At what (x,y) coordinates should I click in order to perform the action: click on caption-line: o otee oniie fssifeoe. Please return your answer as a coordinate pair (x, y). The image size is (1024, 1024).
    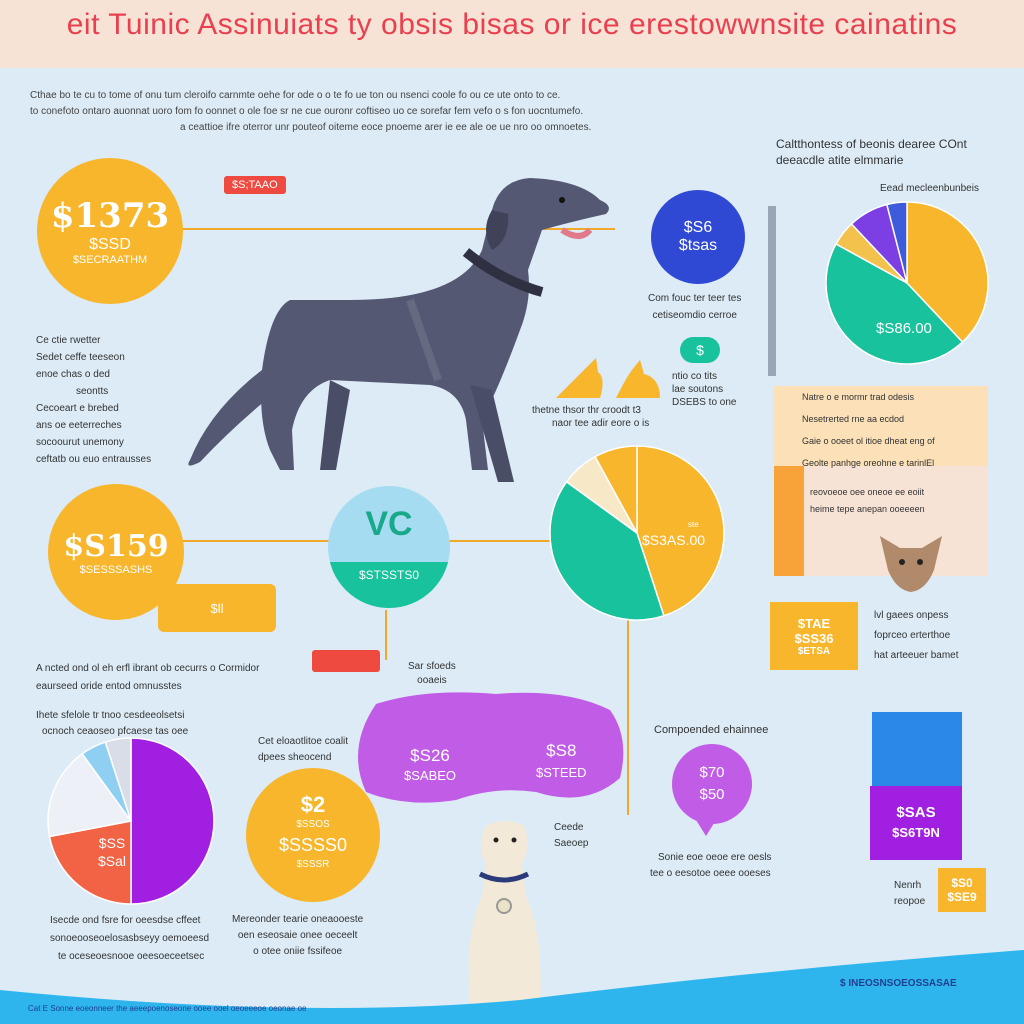
    Looking at the image, I should click on (298, 951).